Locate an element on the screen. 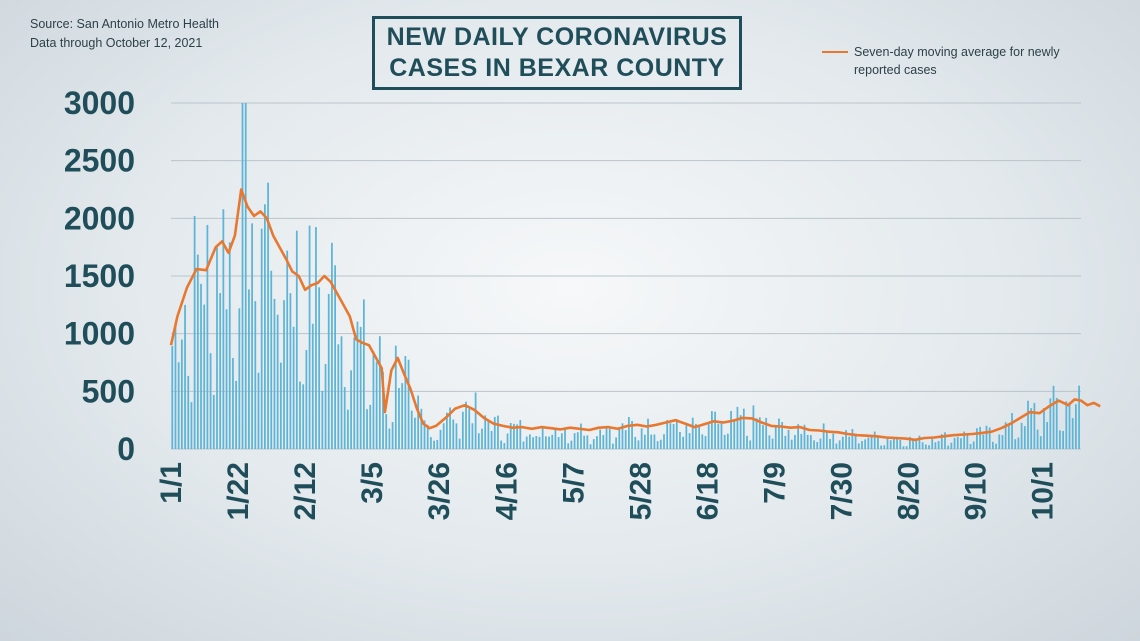 Image resolution: width=1140 pixels, height=641 pixels. legend-line-swatch is located at coordinates (835, 52).